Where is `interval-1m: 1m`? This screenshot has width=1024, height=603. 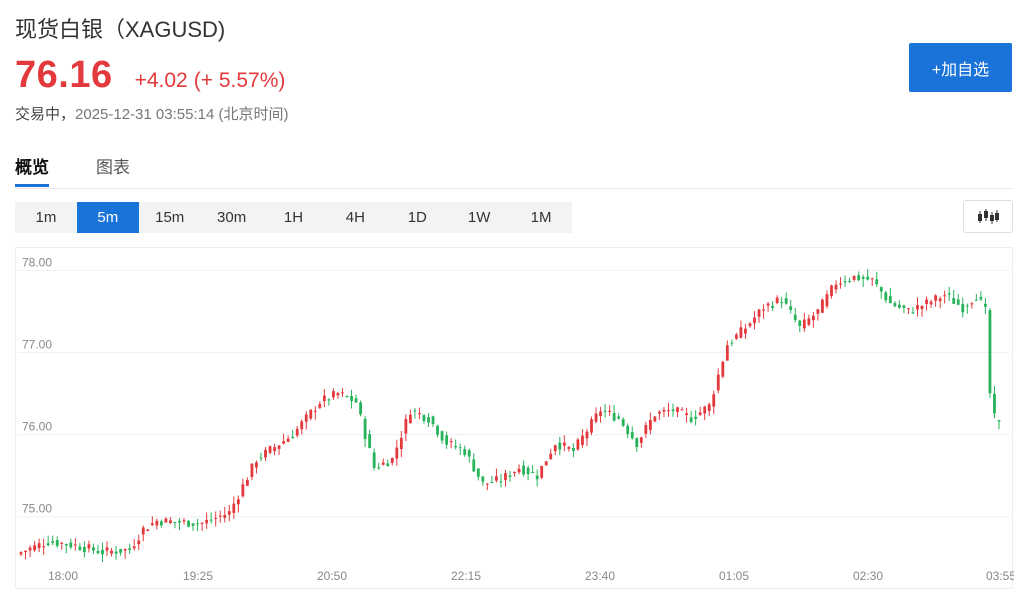 interval-1m: 1m is located at coordinates (46, 217).